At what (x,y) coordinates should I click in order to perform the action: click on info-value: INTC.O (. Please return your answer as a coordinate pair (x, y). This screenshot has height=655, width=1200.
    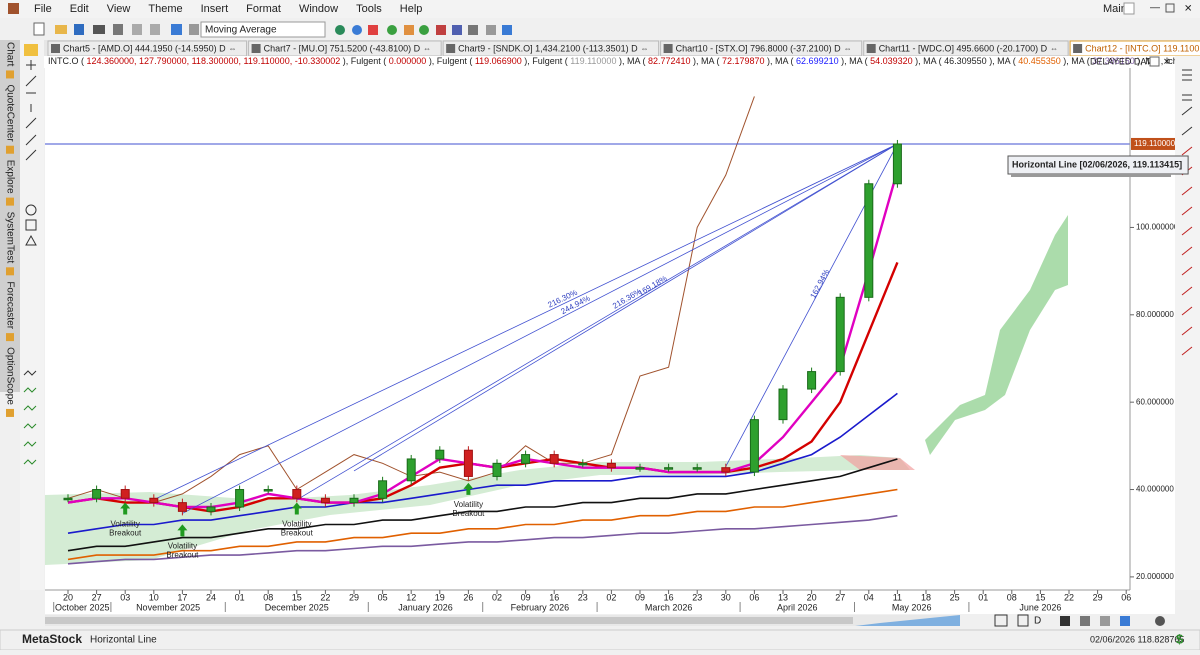
    Looking at the image, I should click on (67, 61).